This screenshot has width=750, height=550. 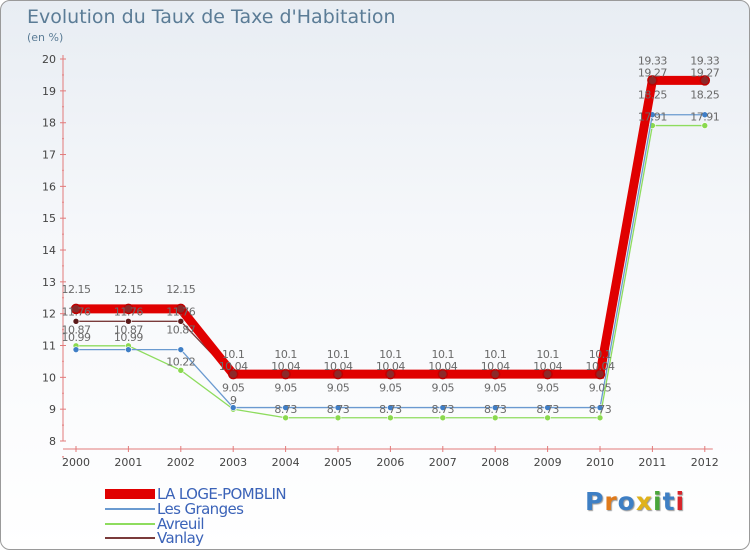 What do you see at coordinates (595, 501) in the screenshot?
I see `logo-letter: P` at bounding box center [595, 501].